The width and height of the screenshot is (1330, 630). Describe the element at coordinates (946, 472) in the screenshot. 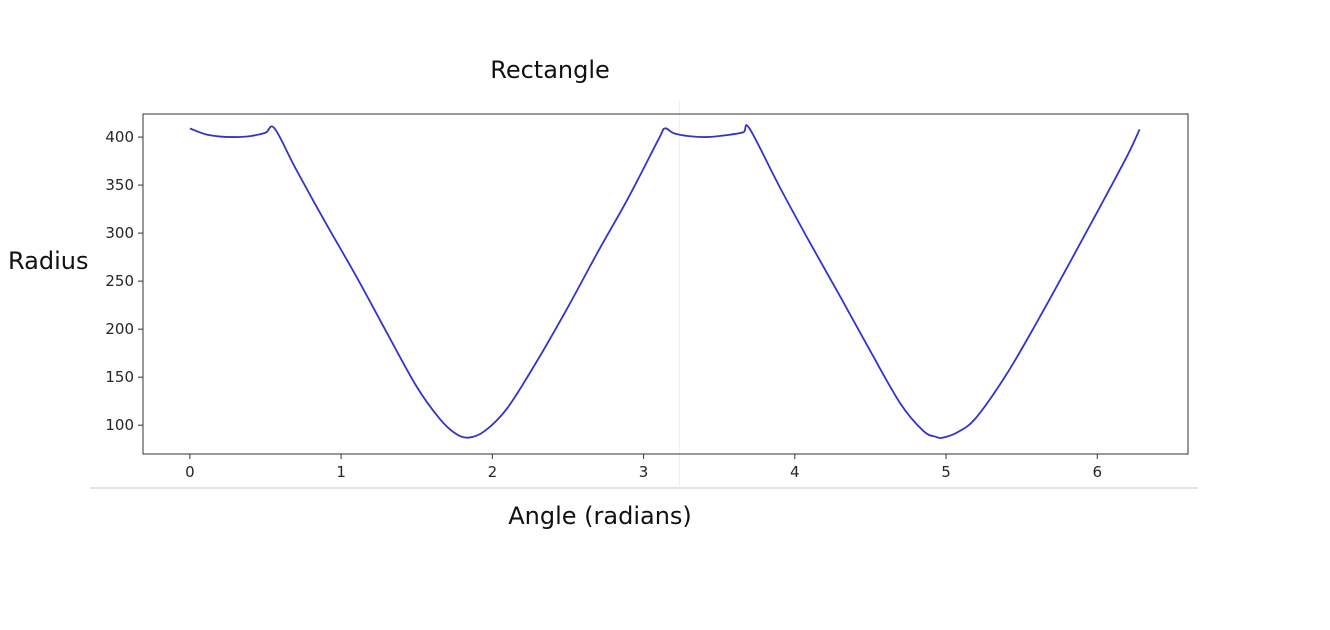

I see `x-tick-label: 5` at that location.